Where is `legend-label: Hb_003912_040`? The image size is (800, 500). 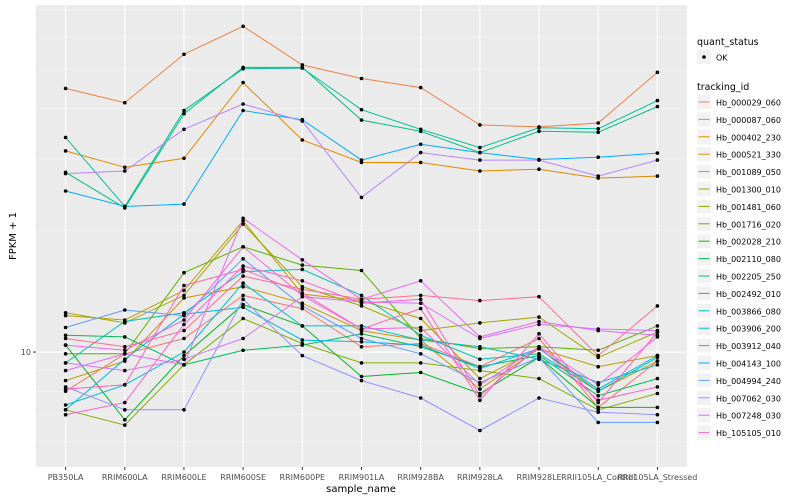 legend-label: Hb_003912_040 is located at coordinates (748, 346).